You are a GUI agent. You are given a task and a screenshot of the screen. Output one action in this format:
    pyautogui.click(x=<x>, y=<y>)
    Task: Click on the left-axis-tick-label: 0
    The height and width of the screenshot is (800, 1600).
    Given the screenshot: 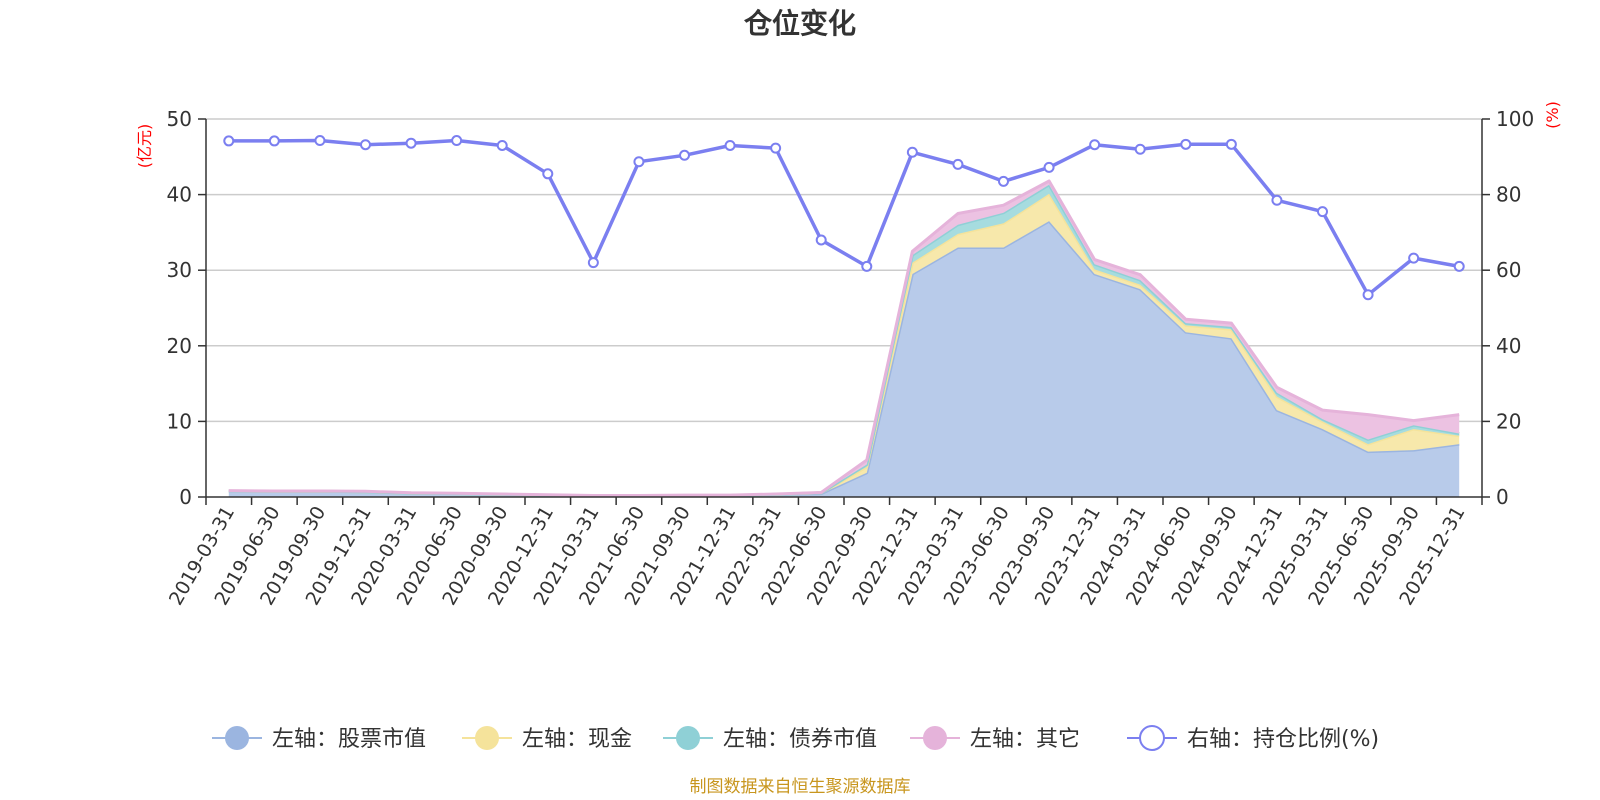 What is the action you would take?
    pyautogui.click(x=185, y=497)
    